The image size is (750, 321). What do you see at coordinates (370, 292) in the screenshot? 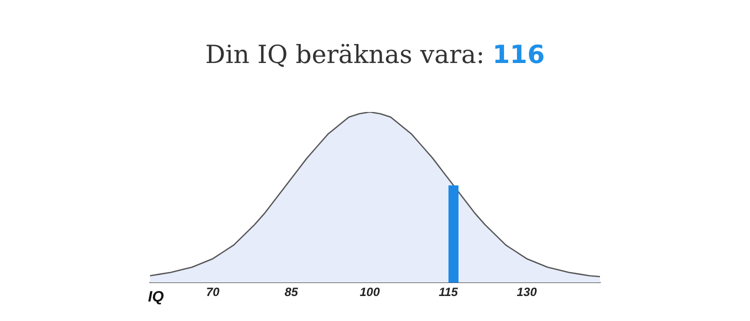
I see `x-tick-label: 100` at bounding box center [370, 292].